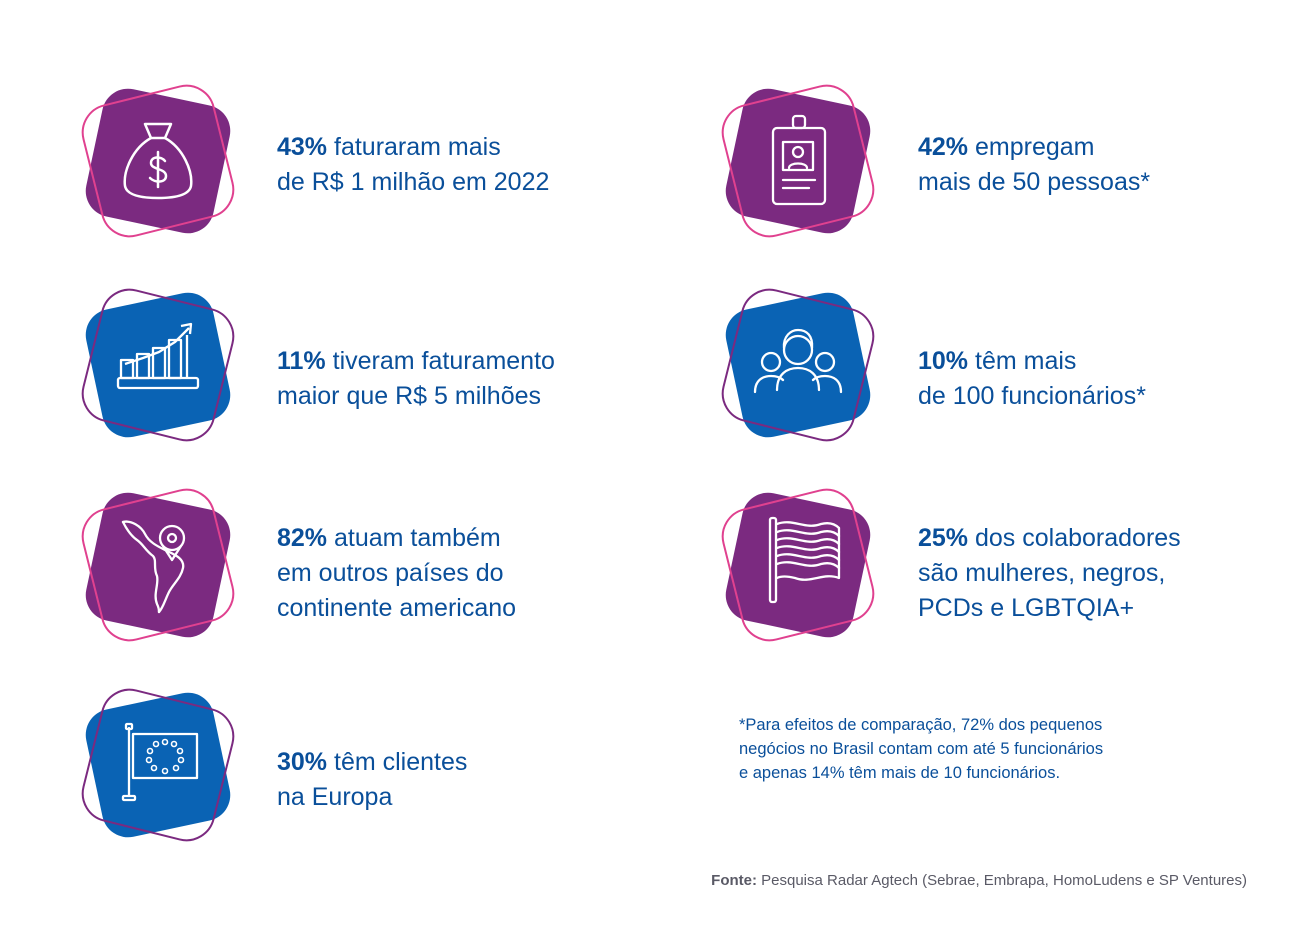 The height and width of the screenshot is (931, 1308). I want to click on id-badge-icon, so click(799, 160).